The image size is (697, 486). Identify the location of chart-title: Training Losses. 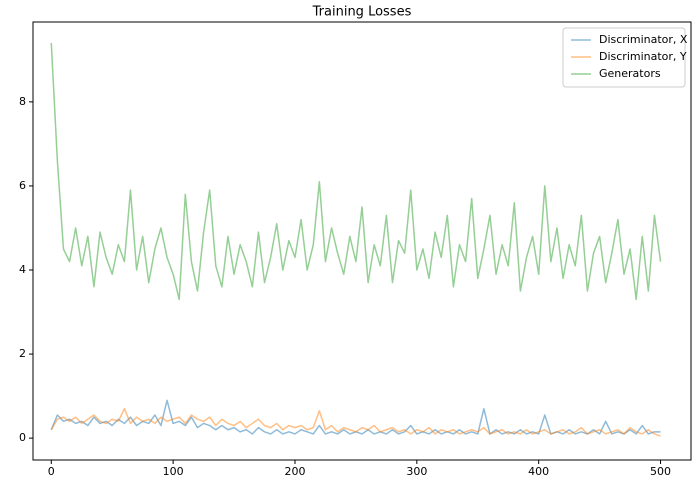
(362, 12).